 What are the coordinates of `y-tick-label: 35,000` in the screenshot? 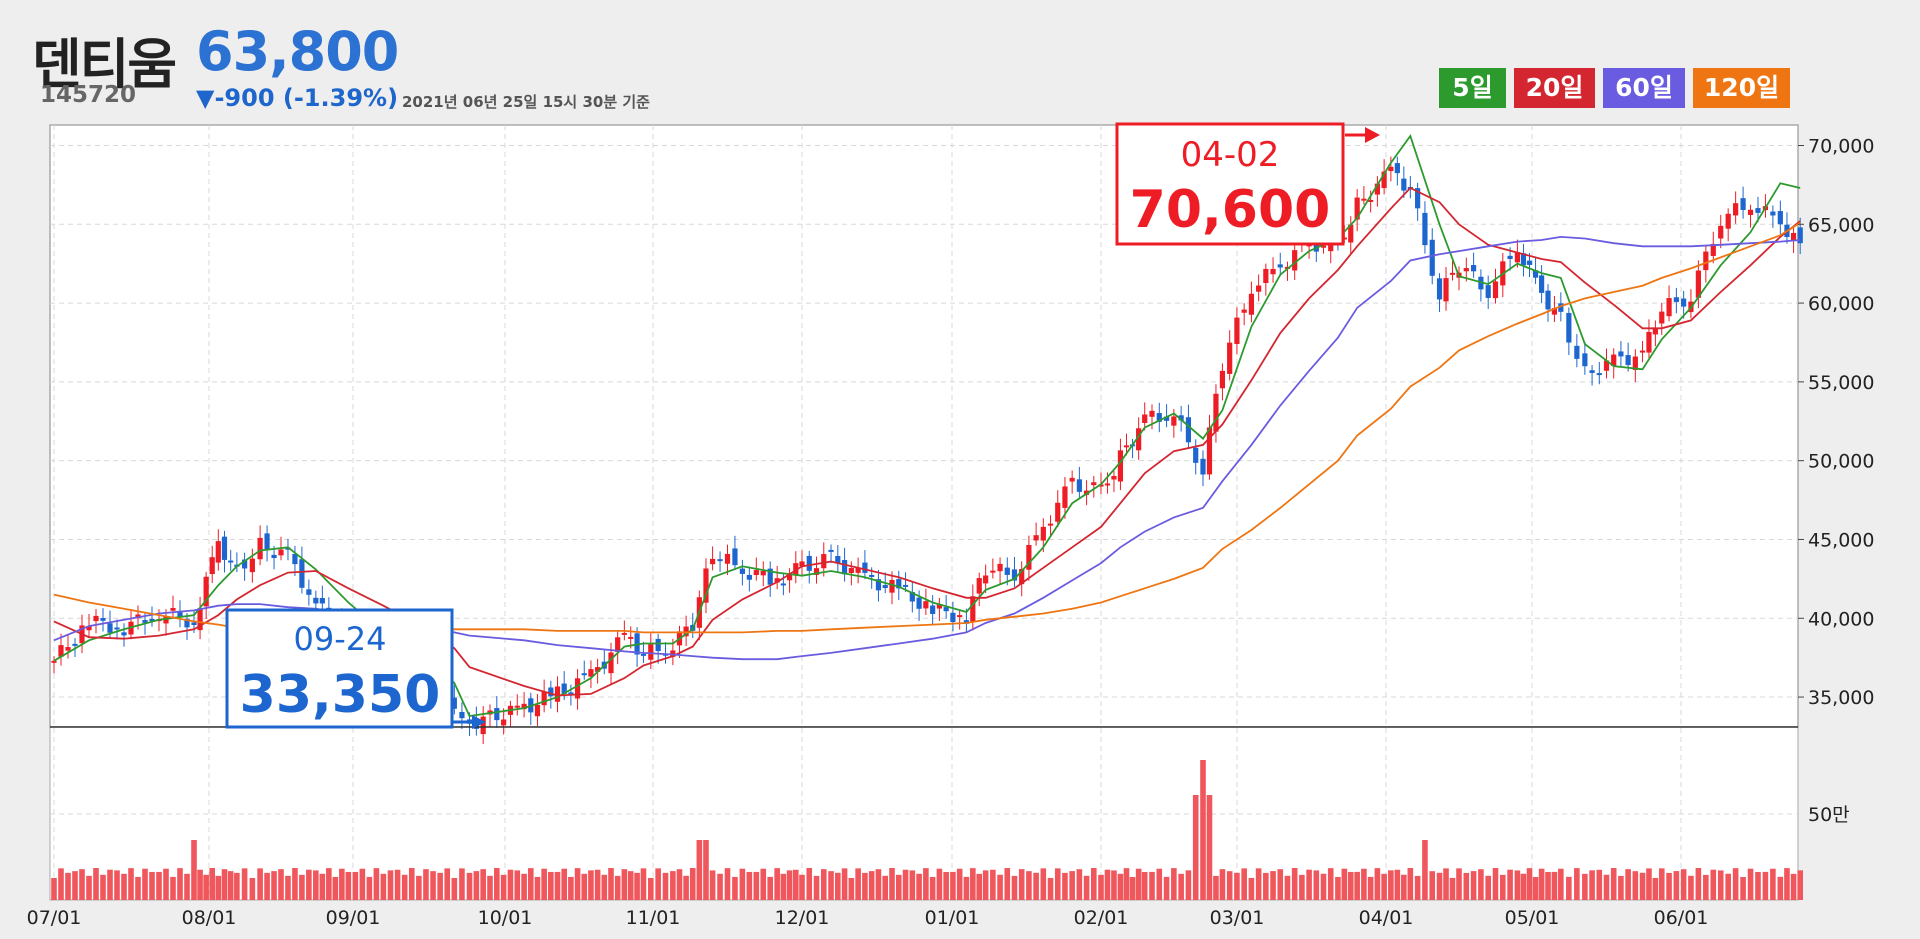 It's located at (1841, 698).